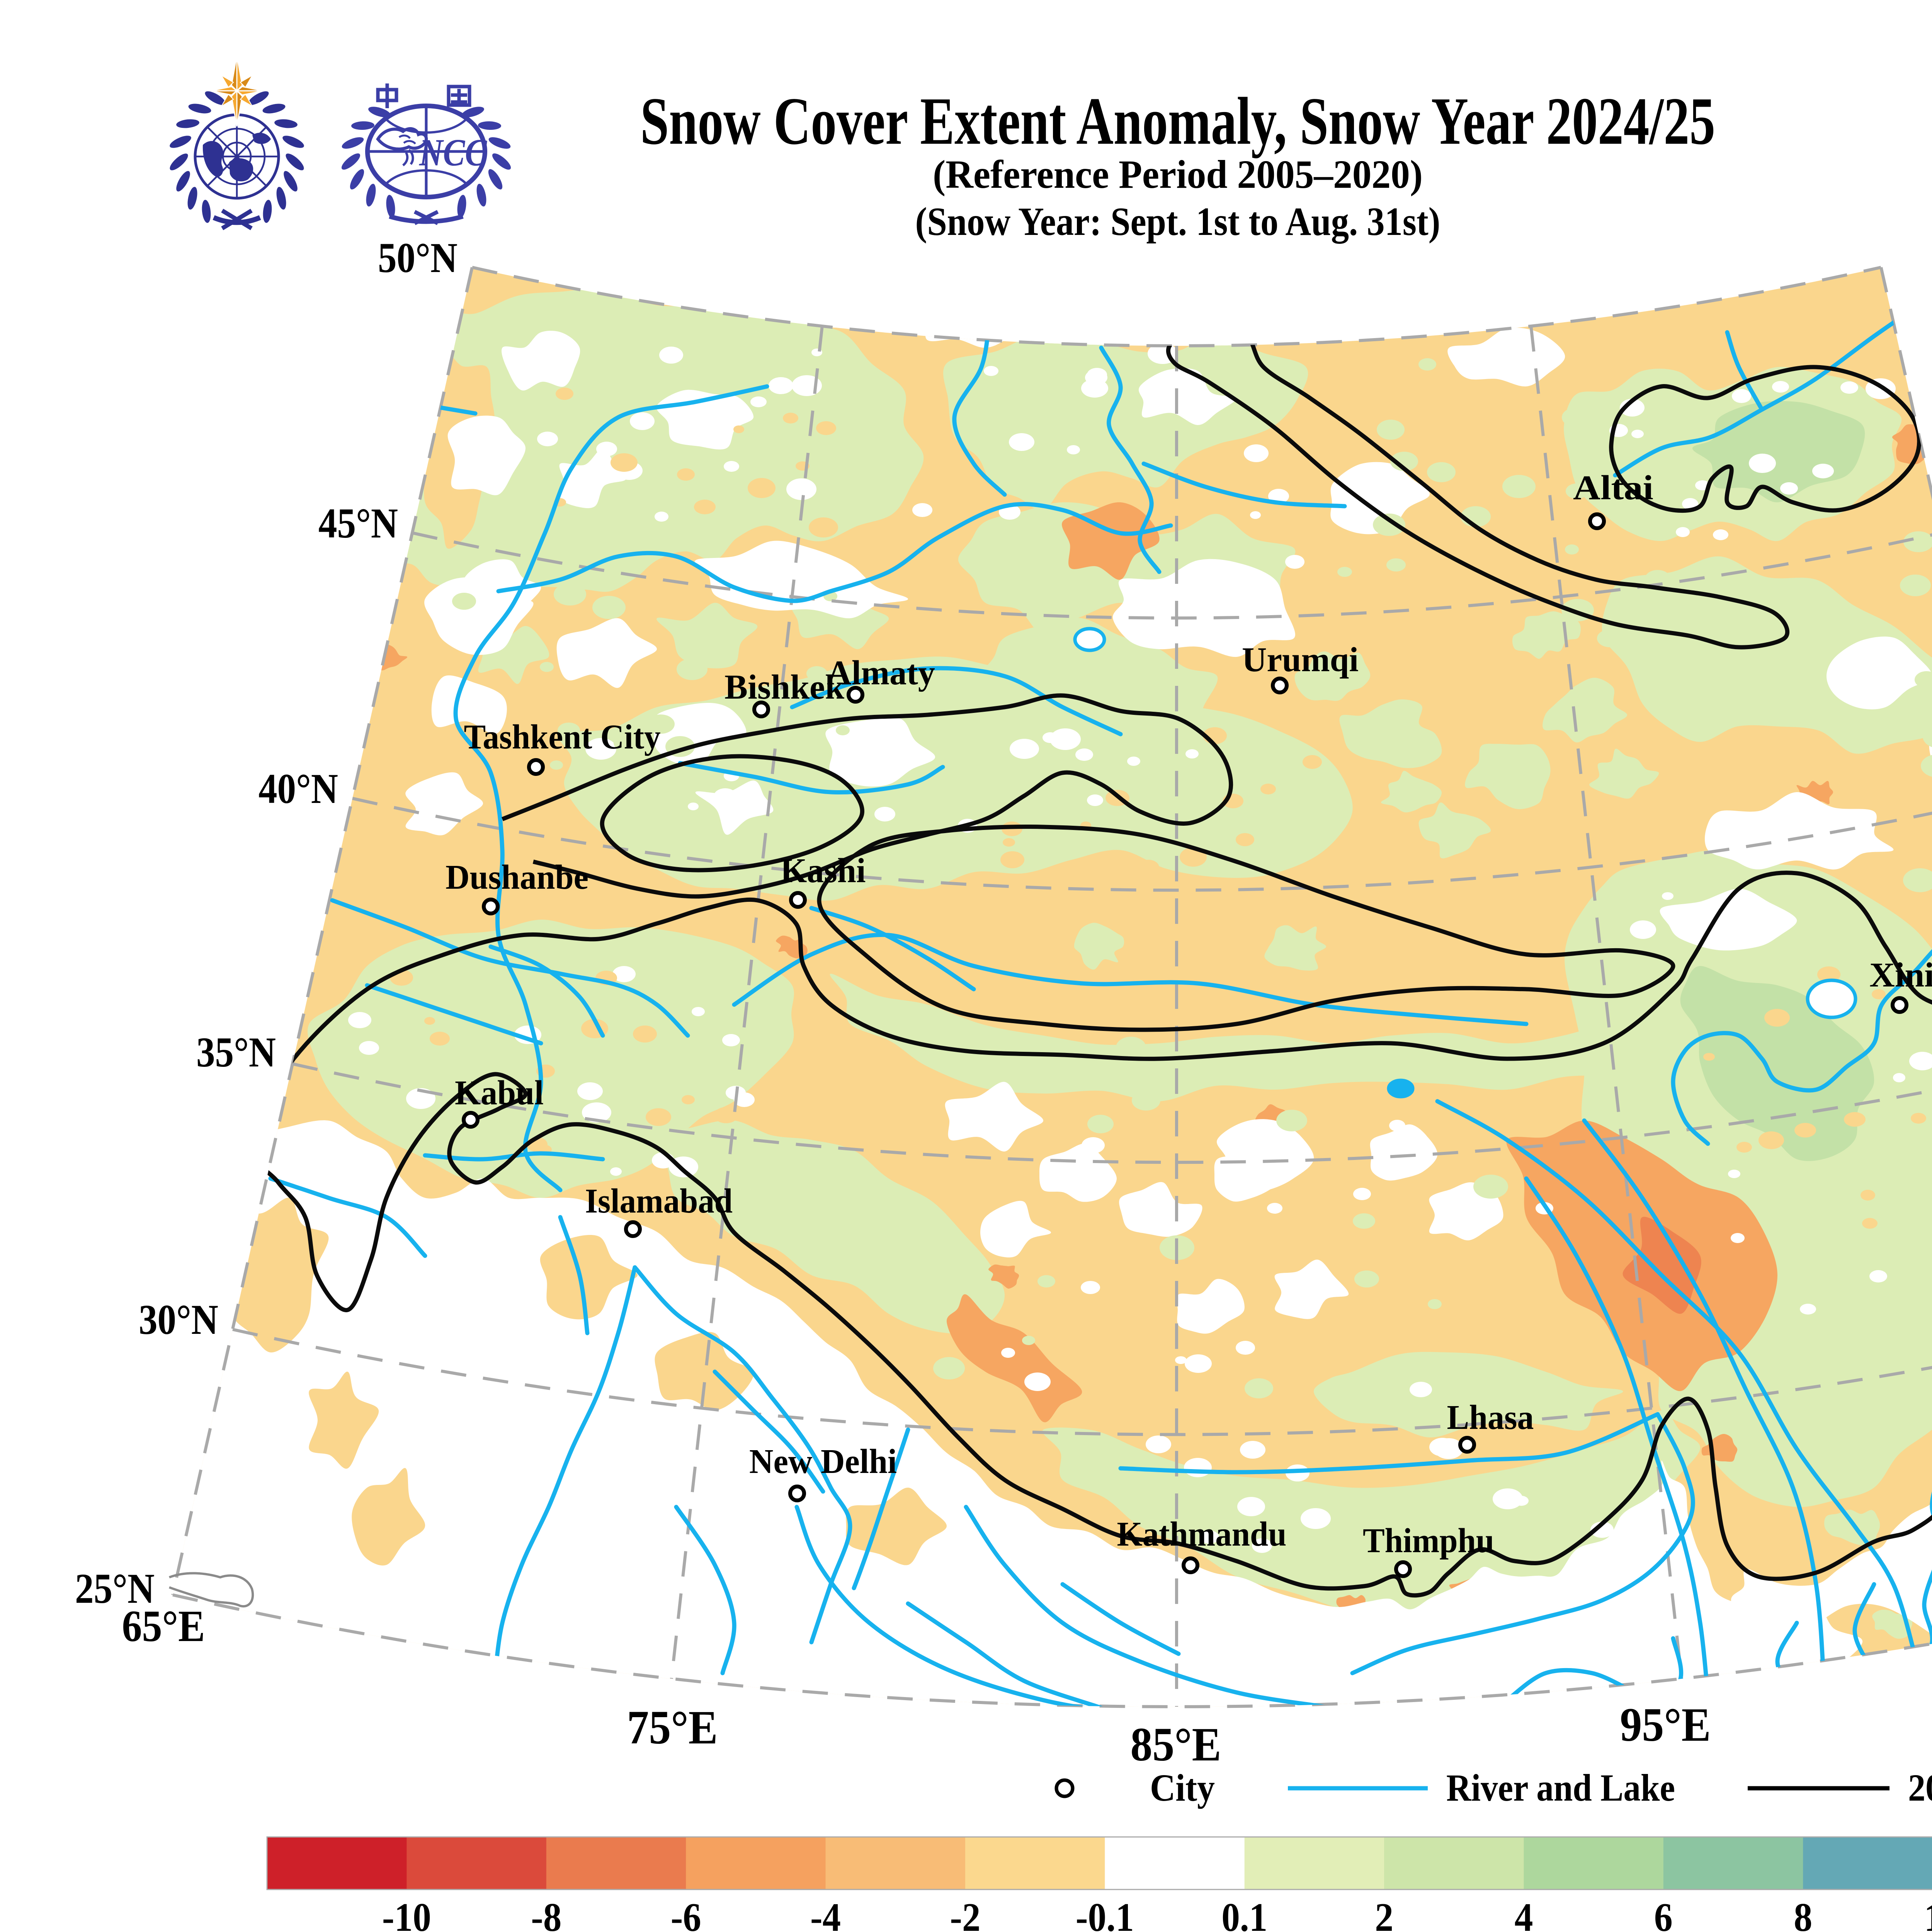 The width and height of the screenshot is (1932, 1932). I want to click on svg-text: Lhasa, so click(1490, 1418).